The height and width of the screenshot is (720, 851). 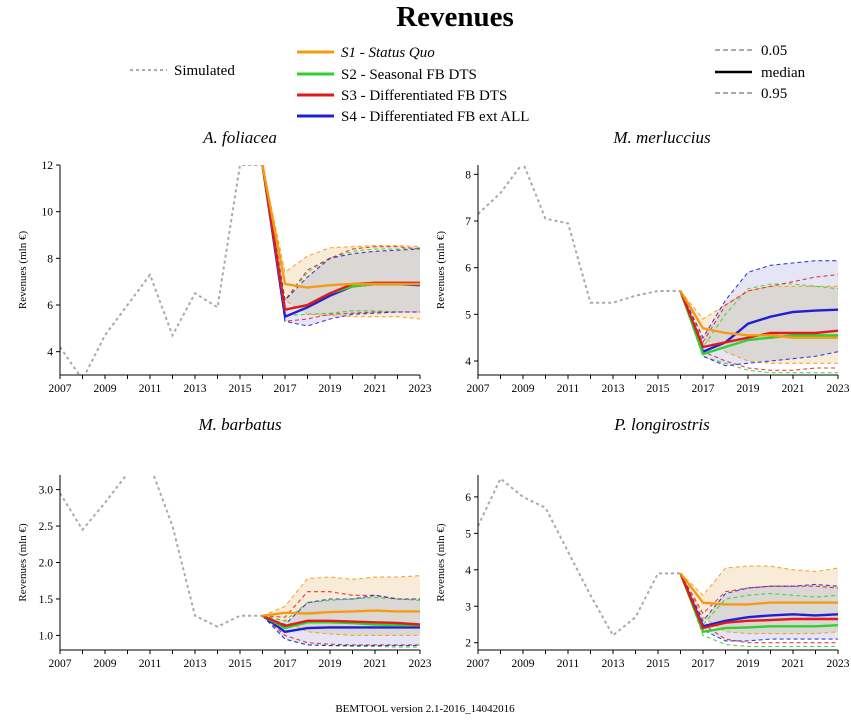 I want to click on y-tick-label: 2, so click(x=468, y=644).